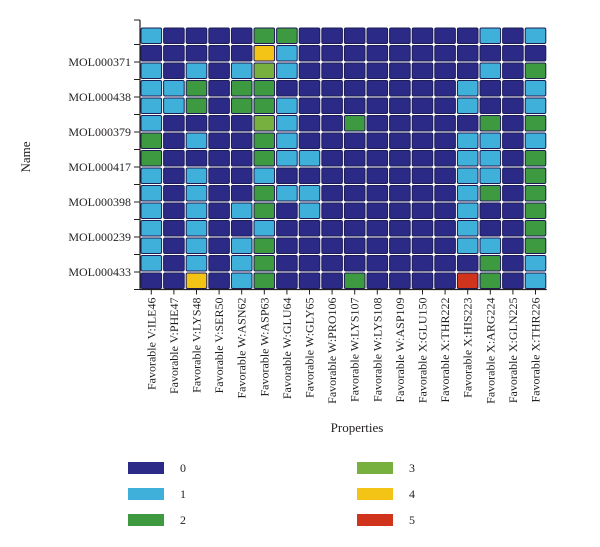  I want to click on x-axis-title: Properties, so click(357, 427).